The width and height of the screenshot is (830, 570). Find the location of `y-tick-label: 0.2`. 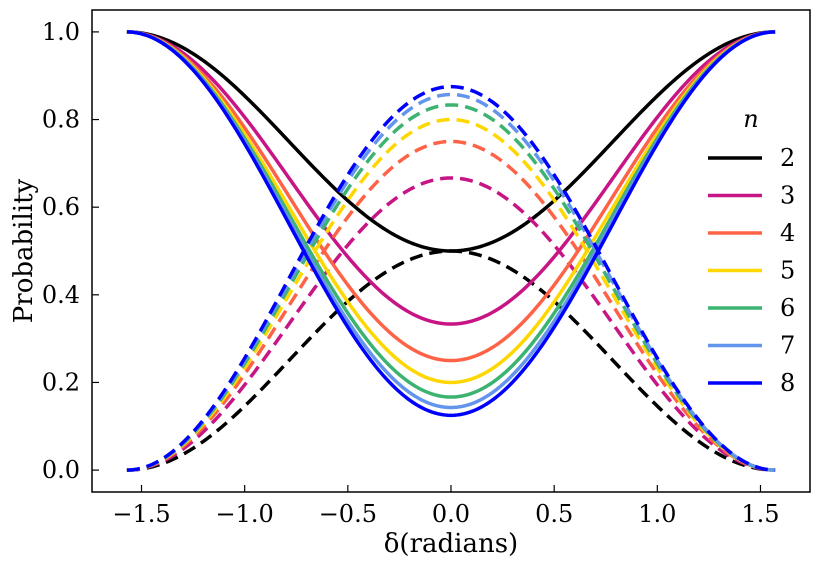

y-tick-label: 0.2 is located at coordinates (61, 382).